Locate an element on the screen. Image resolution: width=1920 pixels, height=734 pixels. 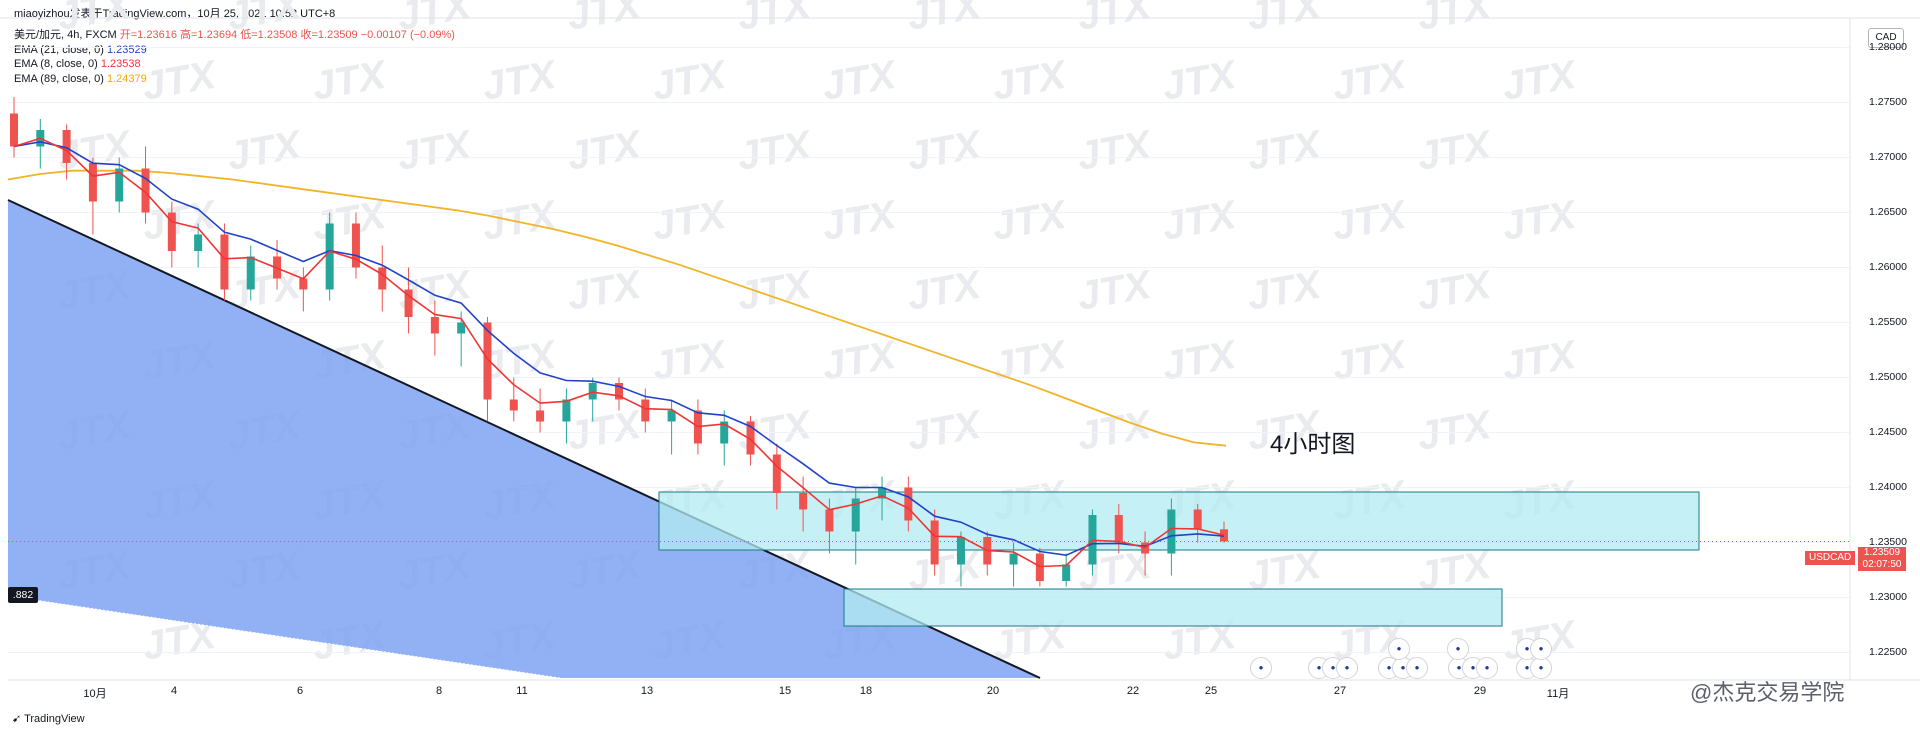
time-tick-label: 10月 is located at coordinates (95, 694).